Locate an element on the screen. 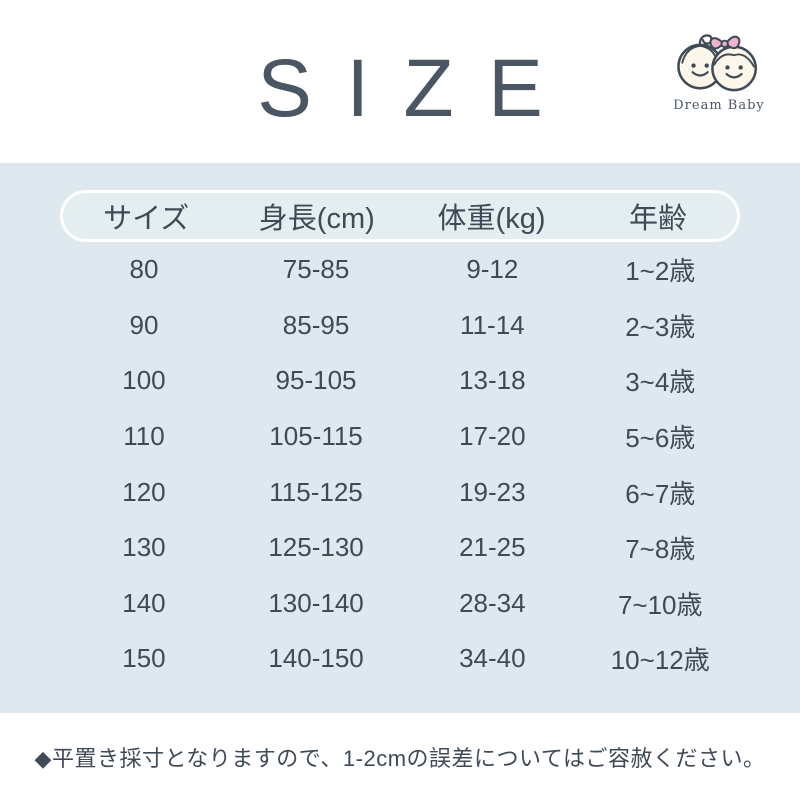 This screenshot has width=800, height=800. cell-weight: 17-20 is located at coordinates (492, 436).